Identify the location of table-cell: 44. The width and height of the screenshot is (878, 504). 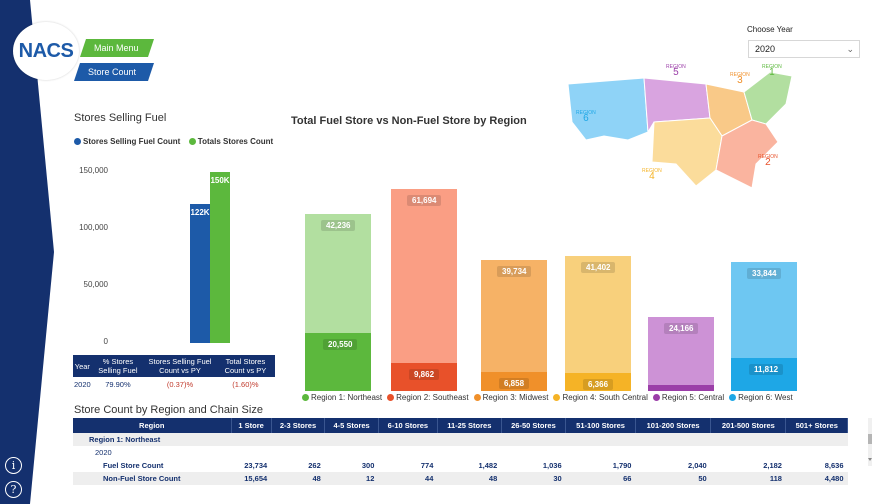
(408, 478).